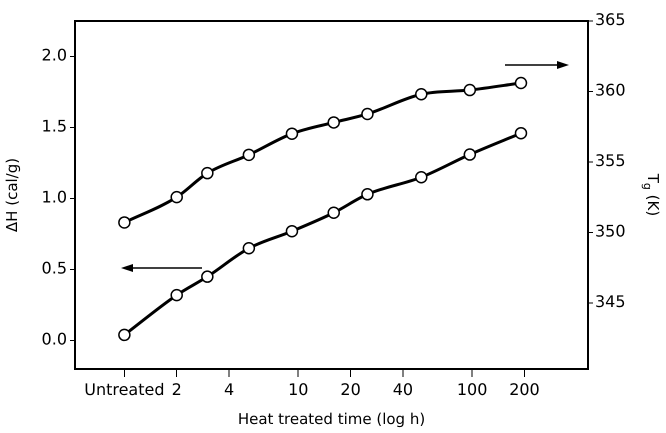 The height and width of the screenshot is (433, 666). I want to click on x-tick-label: Untreated, so click(124, 389).